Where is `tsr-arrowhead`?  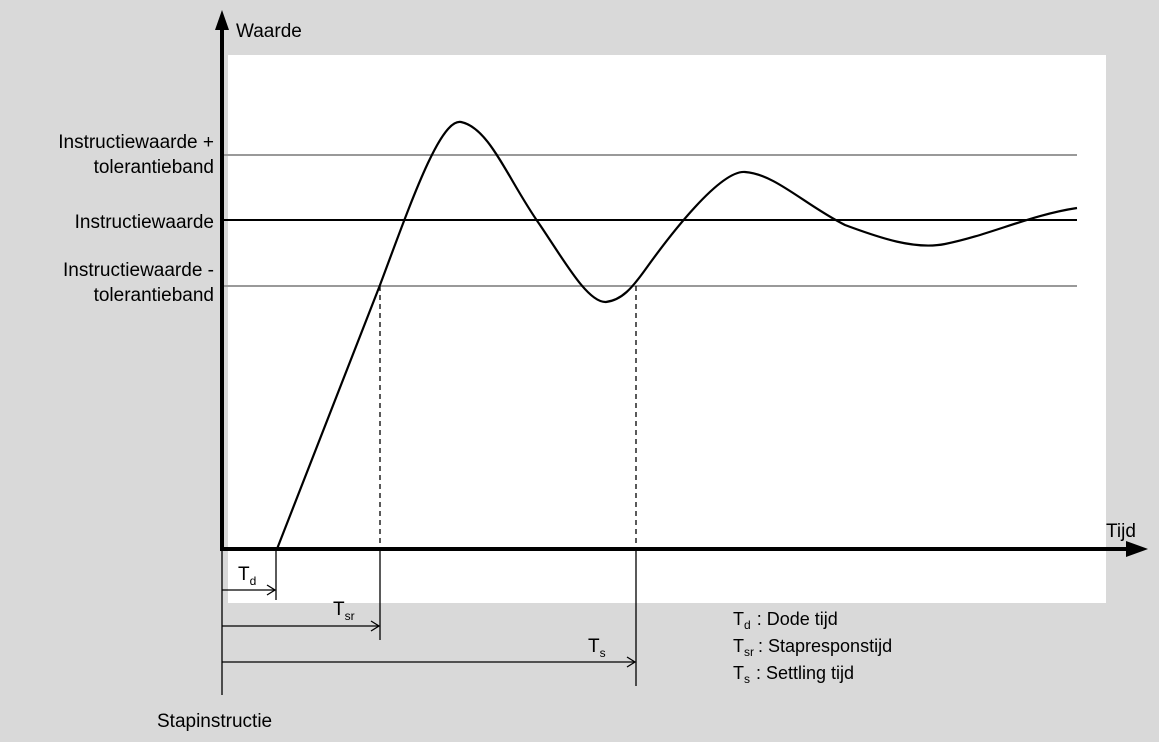 tsr-arrowhead is located at coordinates (375, 626).